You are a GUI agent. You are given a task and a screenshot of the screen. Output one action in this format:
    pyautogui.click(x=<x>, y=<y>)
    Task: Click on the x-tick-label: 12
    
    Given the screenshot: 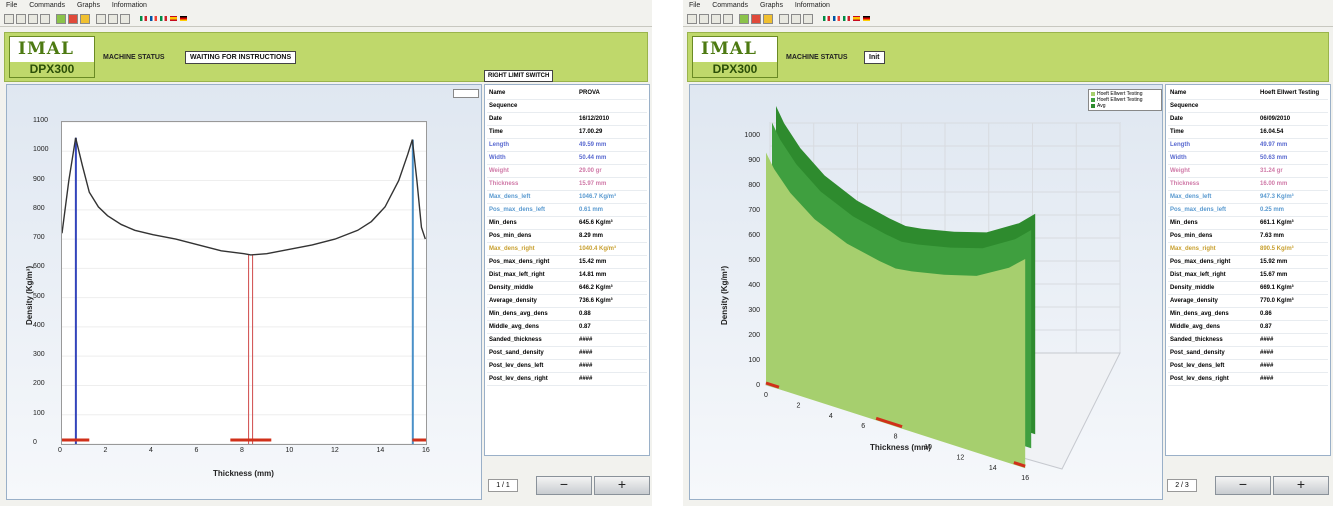 What is the action you would take?
    pyautogui.click(x=961, y=457)
    